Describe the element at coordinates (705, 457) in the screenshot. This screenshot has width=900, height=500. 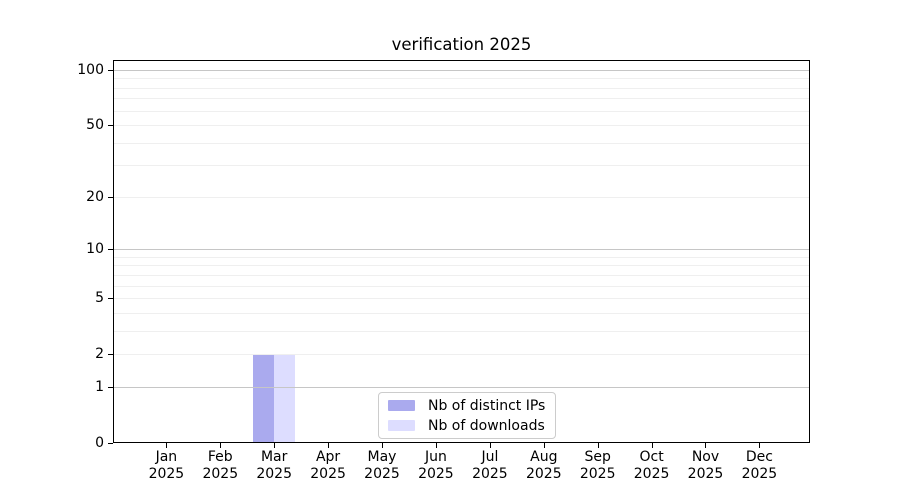
I see `x-tick-month: Nov` at that location.